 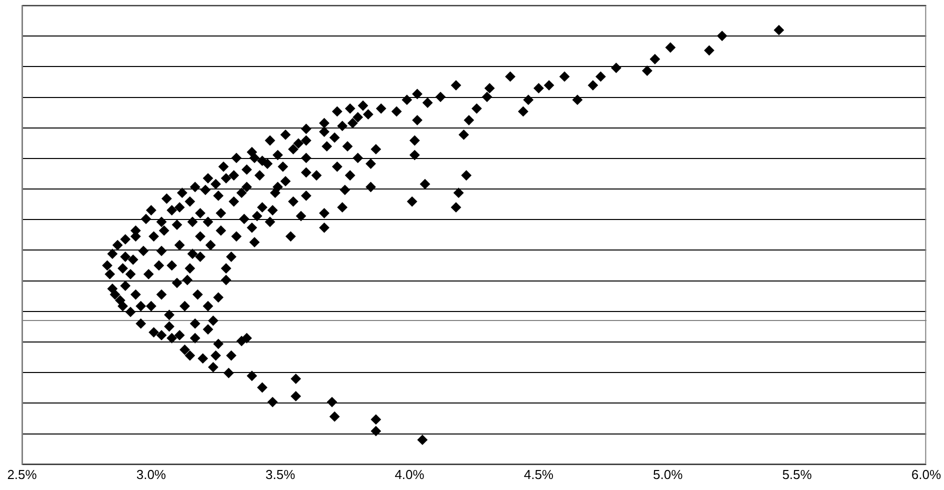 What do you see at coordinates (22, 474) in the screenshot?
I see `x-tick-label: 2.5%` at bounding box center [22, 474].